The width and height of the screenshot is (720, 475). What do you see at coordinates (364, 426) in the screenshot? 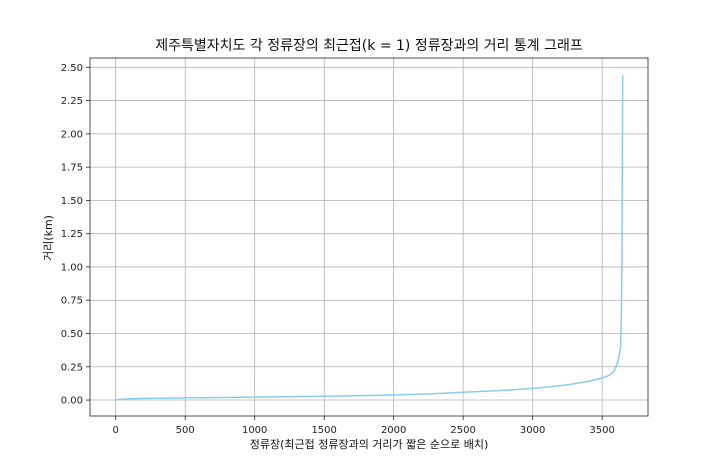
I see `x-axis: 0 500 1000 1500 2000 2500 3000 3500` at bounding box center [364, 426].